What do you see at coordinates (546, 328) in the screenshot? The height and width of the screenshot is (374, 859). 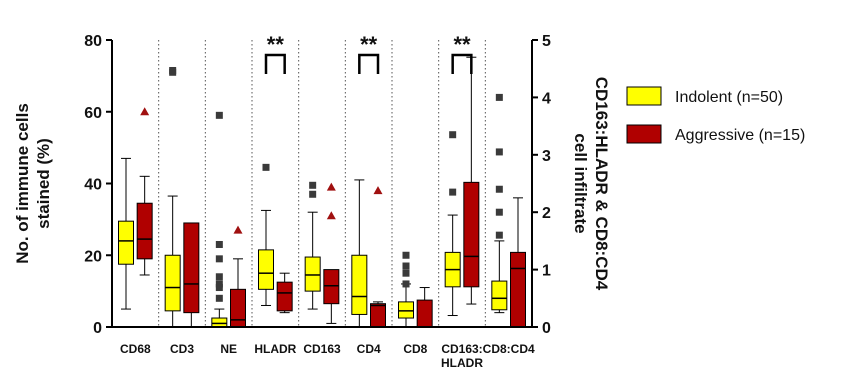 I see `right-tick-label: 0` at bounding box center [546, 328].